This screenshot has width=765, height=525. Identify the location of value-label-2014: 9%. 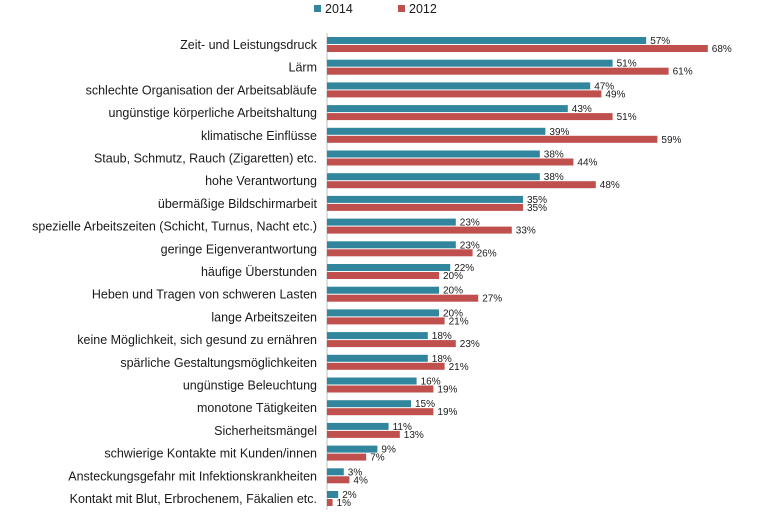
(388, 450).